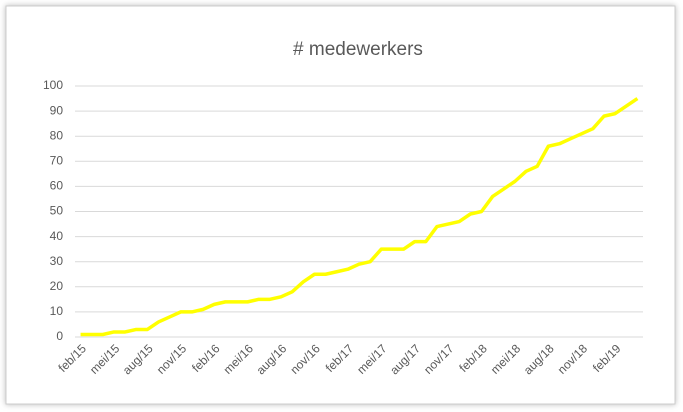 This screenshot has width=683, height=412. Describe the element at coordinates (57, 186) in the screenshot. I see `y-tick-label: 60` at that location.